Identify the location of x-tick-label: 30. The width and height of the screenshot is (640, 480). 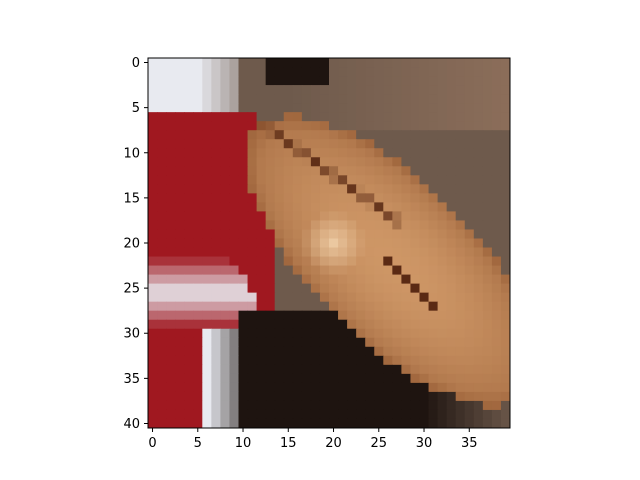
(424, 443).